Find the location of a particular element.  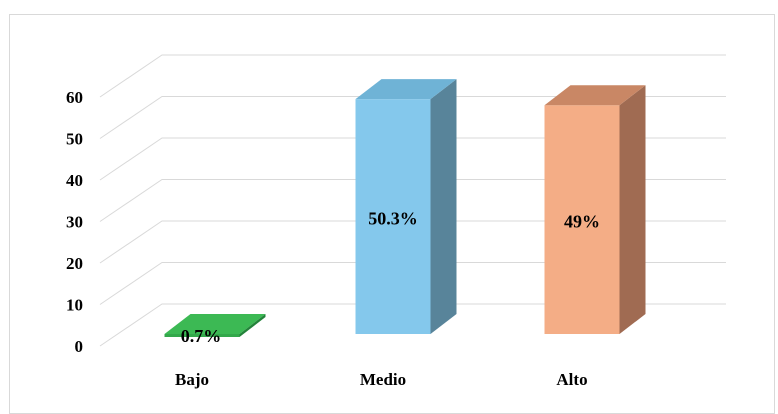

bar-side-bajo is located at coordinates (252, 325).